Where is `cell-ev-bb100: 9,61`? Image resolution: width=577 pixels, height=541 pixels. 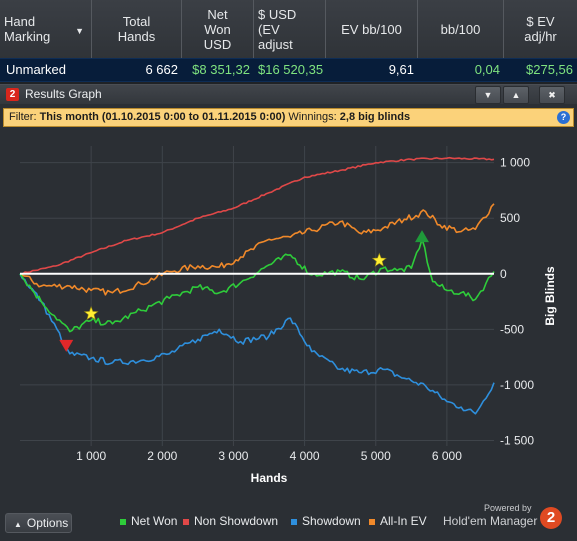 cell-ev-bb100: 9,61 is located at coordinates (401, 69).